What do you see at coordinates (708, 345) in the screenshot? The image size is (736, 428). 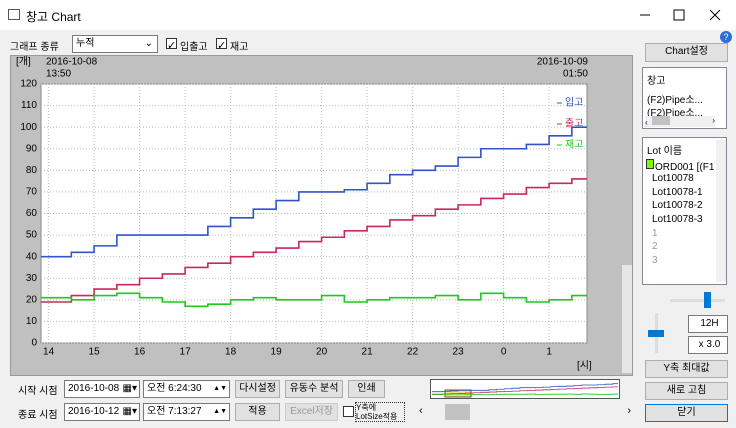 I see `zoom-box: x 3.0` at bounding box center [708, 345].